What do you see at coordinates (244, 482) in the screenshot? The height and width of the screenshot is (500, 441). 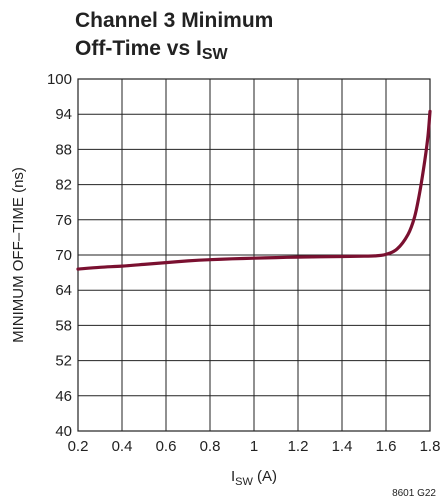 I see `x-axis-label-subscript: SW` at bounding box center [244, 482].